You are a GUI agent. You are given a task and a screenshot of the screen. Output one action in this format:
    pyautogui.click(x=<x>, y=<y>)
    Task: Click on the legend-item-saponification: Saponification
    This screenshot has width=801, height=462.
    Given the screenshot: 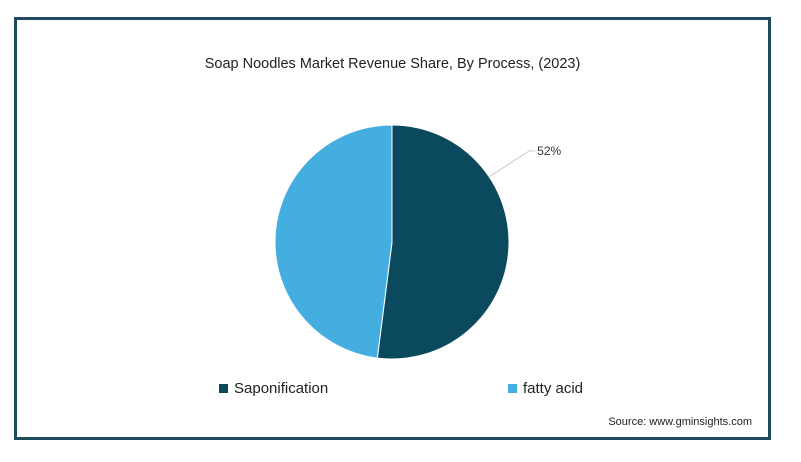 What is the action you would take?
    pyautogui.click(x=273, y=388)
    